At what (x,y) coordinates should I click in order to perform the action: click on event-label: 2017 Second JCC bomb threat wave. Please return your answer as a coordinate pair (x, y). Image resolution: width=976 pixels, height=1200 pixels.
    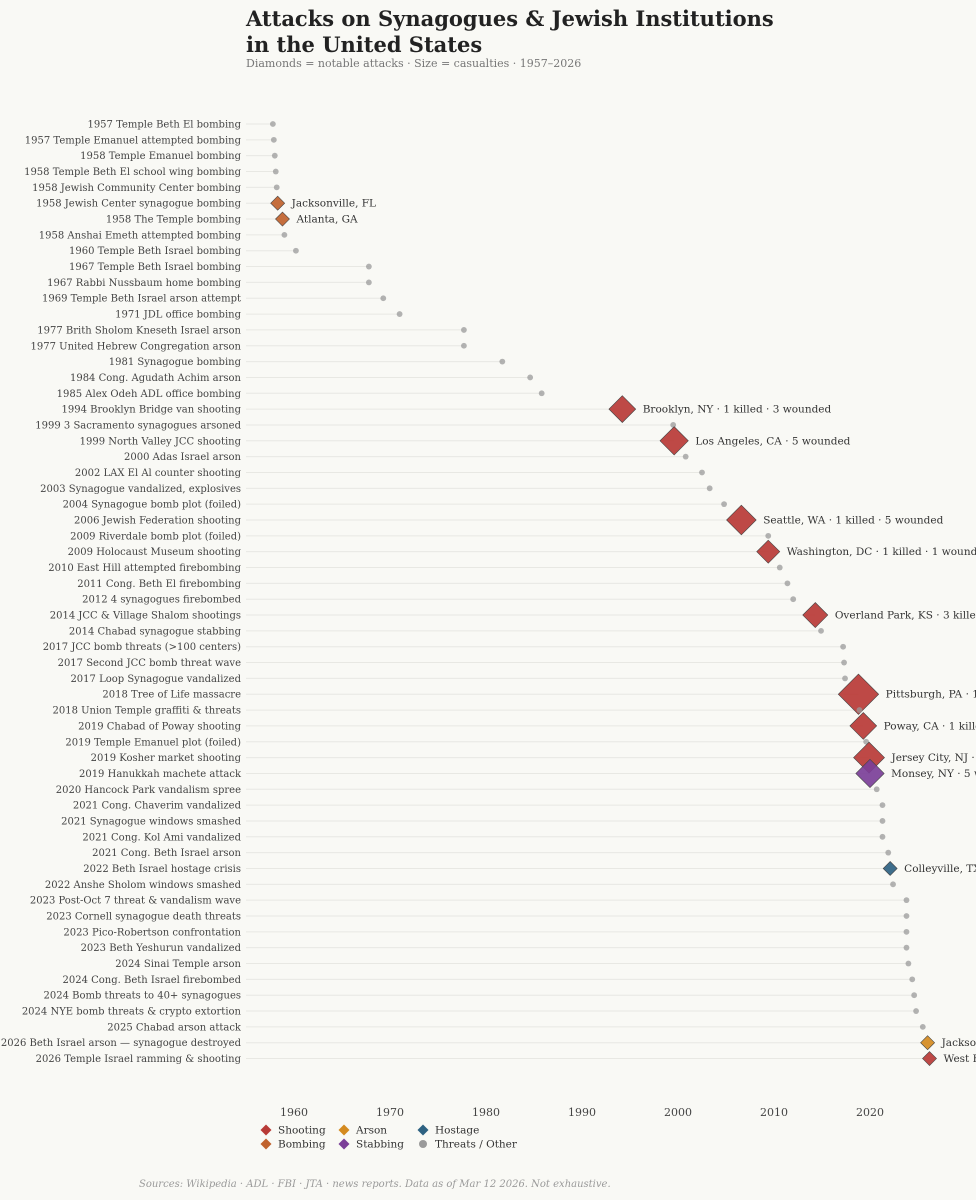
    Looking at the image, I should click on (150, 663).